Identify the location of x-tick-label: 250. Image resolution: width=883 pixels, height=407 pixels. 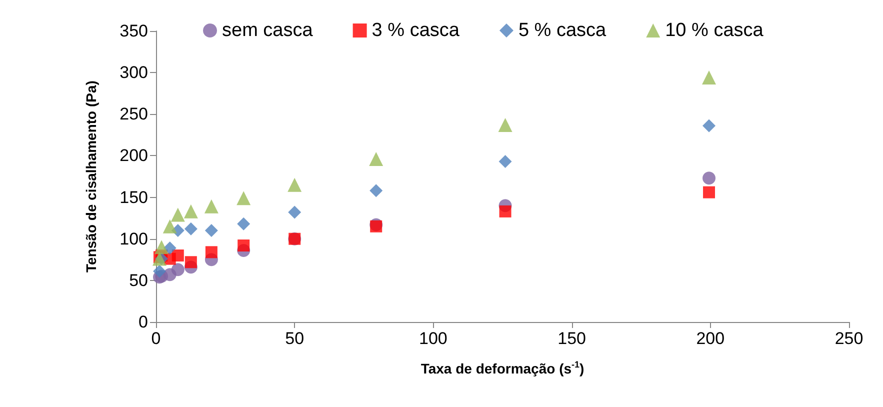
(849, 338).